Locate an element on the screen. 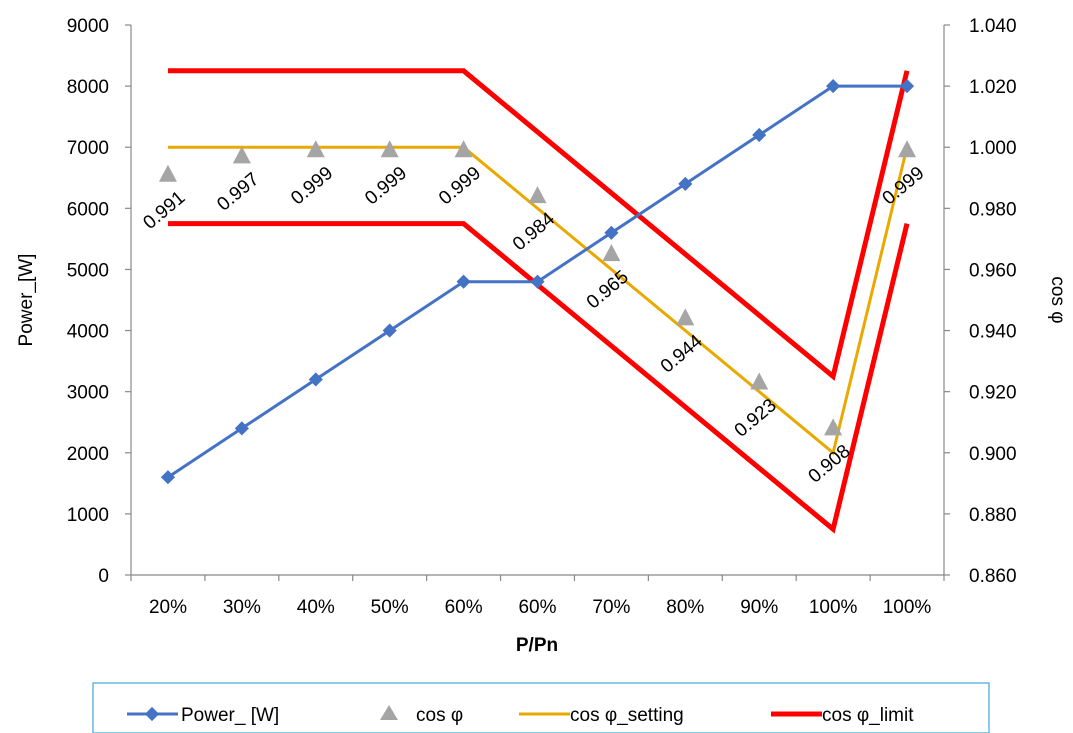  left-tick-label: 5000 is located at coordinates (88, 270).